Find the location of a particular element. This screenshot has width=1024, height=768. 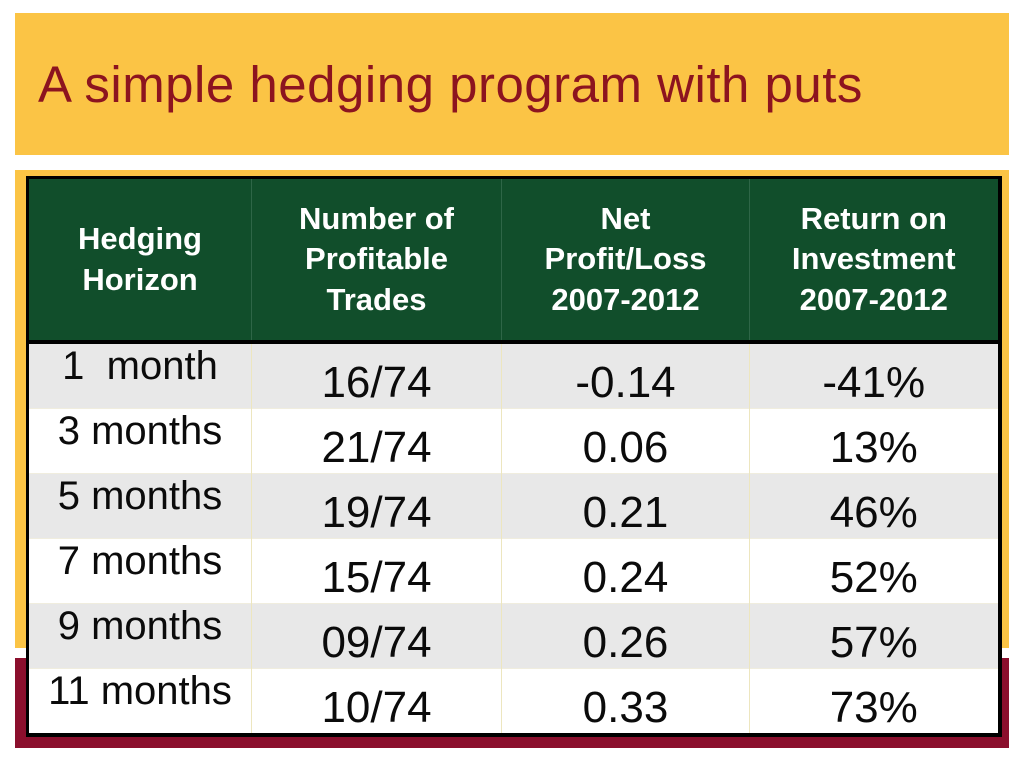

cell-hedging-horizon: 7 months is located at coordinates (139, 571).